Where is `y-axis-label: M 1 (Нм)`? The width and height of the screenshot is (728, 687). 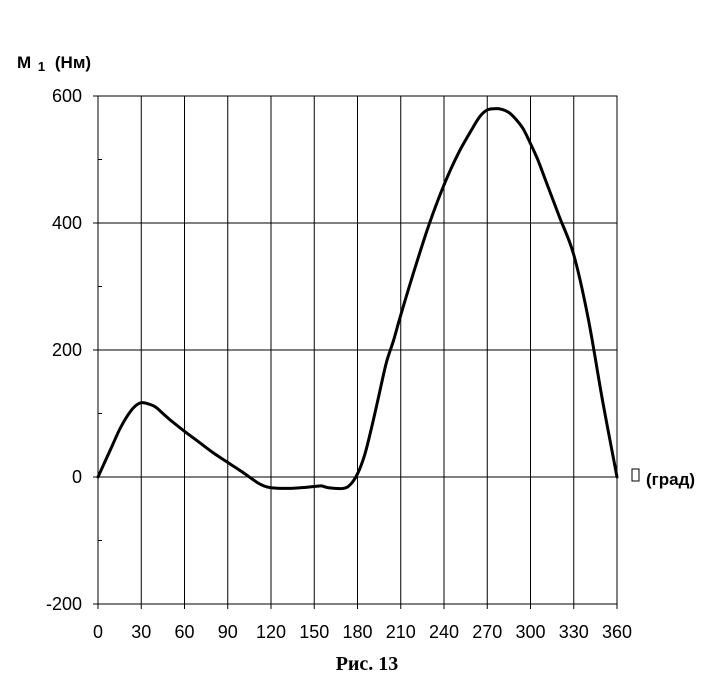
y-axis-label: M 1 (Нм) is located at coordinates (54, 64).